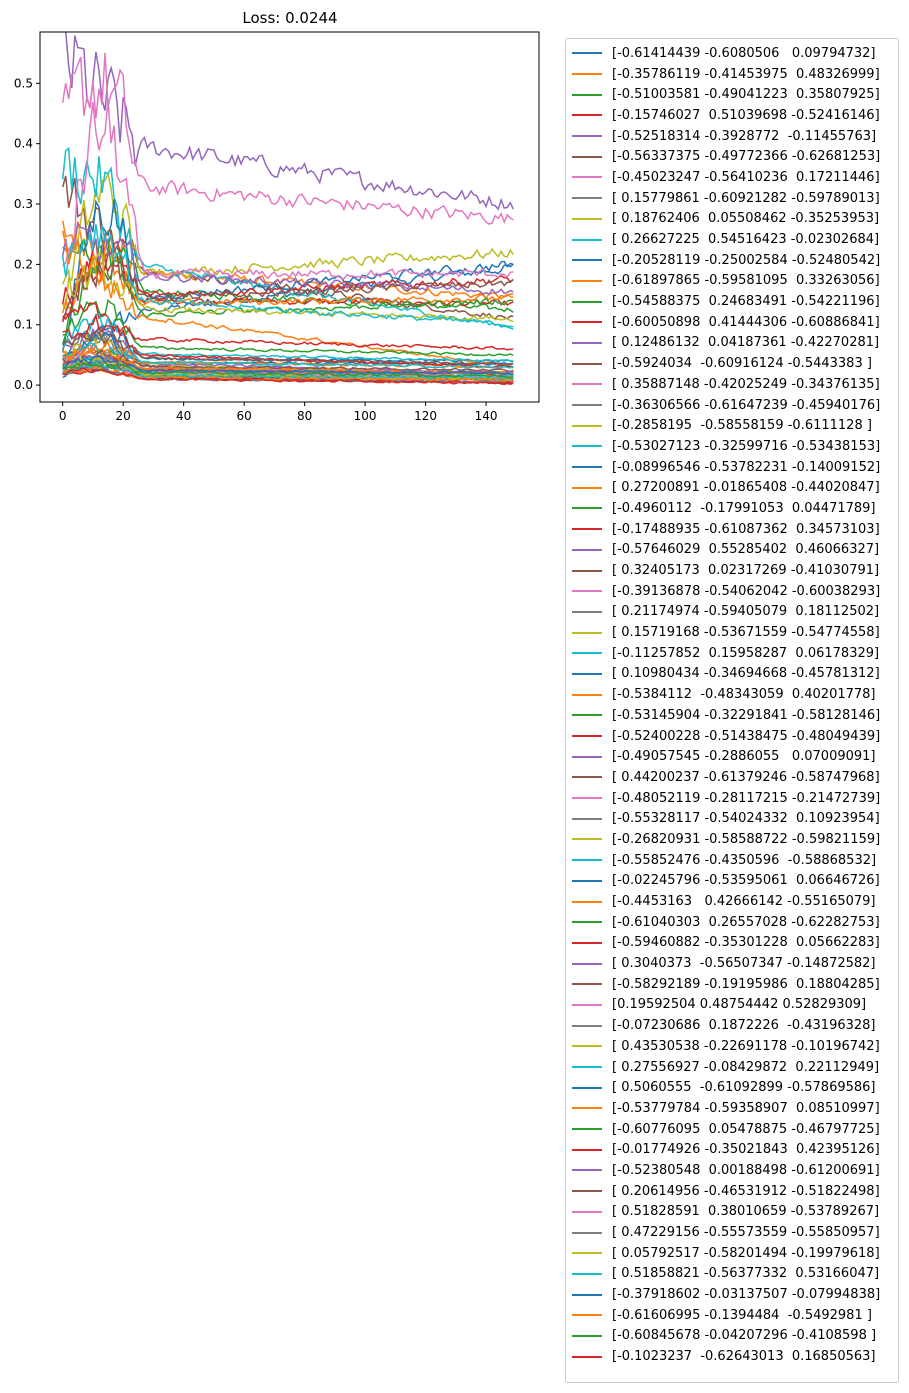 The height and width of the screenshot is (1393, 909). What do you see at coordinates (732, 177) in the screenshot?
I see `legend-item: [-0.45023247 -0.56410236 0.17211446]` at bounding box center [732, 177].